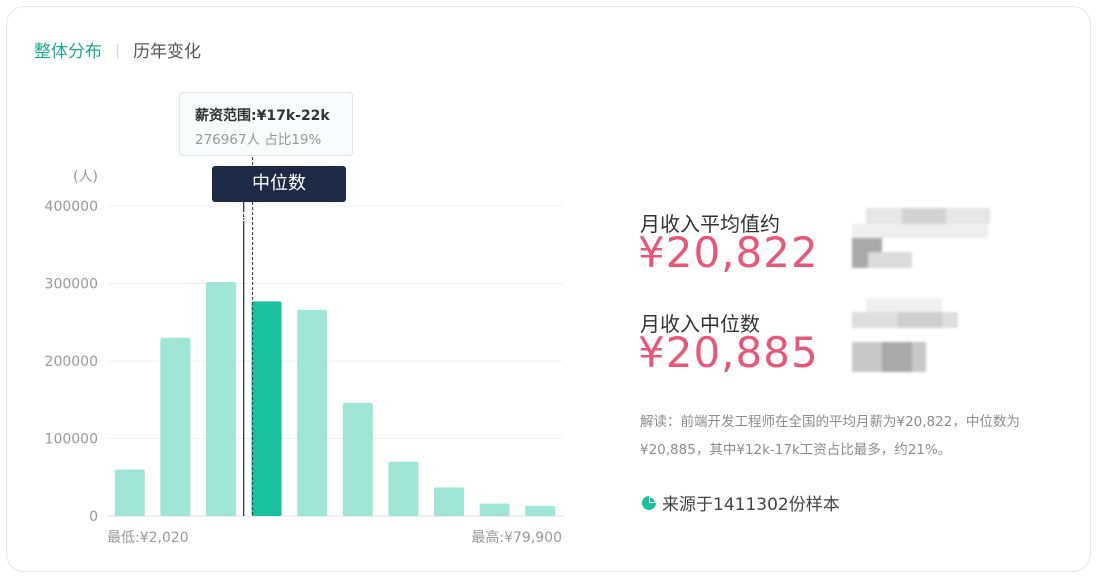 Image resolution: width=1103 pixels, height=581 pixels. What do you see at coordinates (167, 52) in the screenshot?
I see `tab-yearly-change: 历年变化` at bounding box center [167, 52].